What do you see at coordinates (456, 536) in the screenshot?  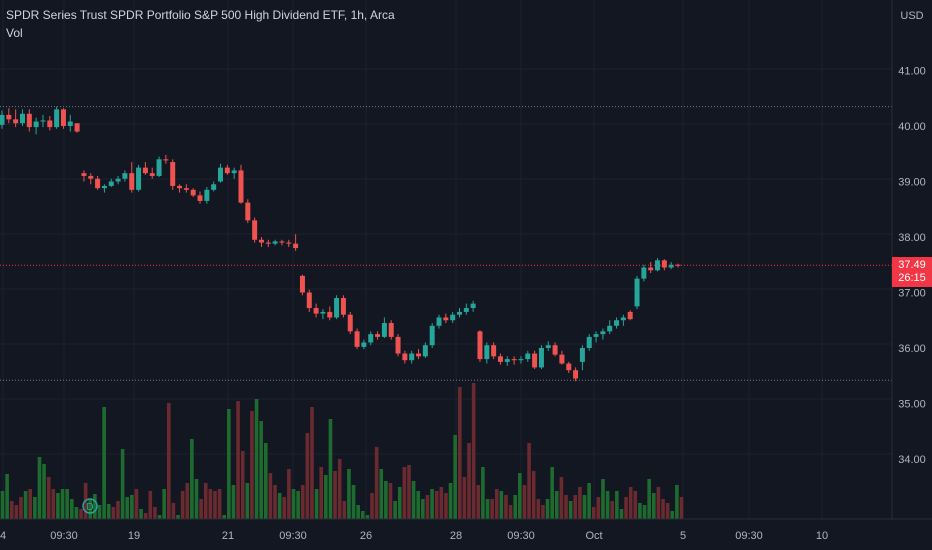 I see `time-tick-label: 28` at bounding box center [456, 536].